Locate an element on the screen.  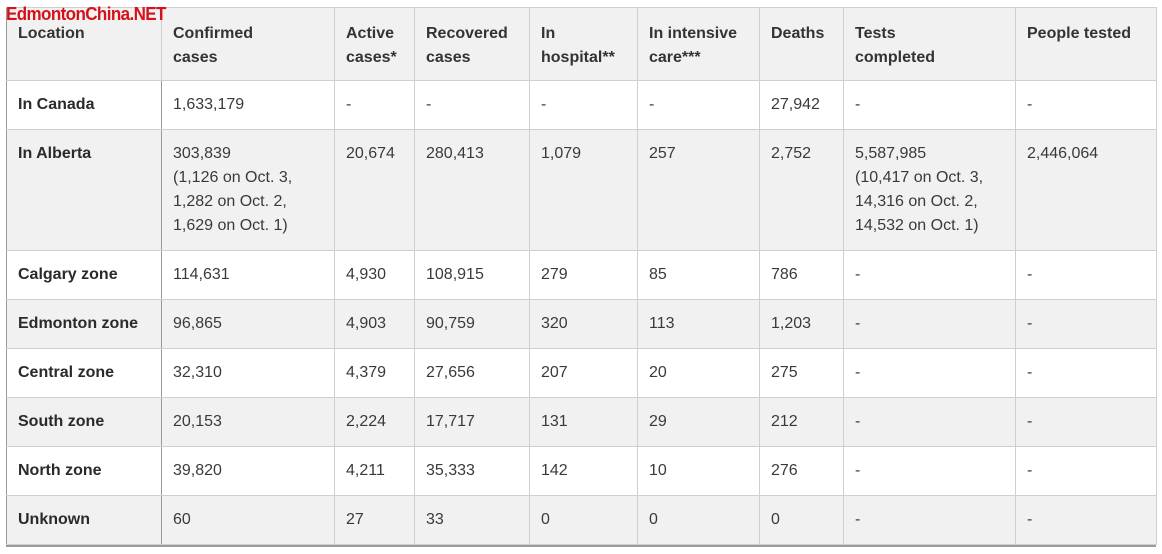
cell-in-hospital: 320 is located at coordinates (583, 324).